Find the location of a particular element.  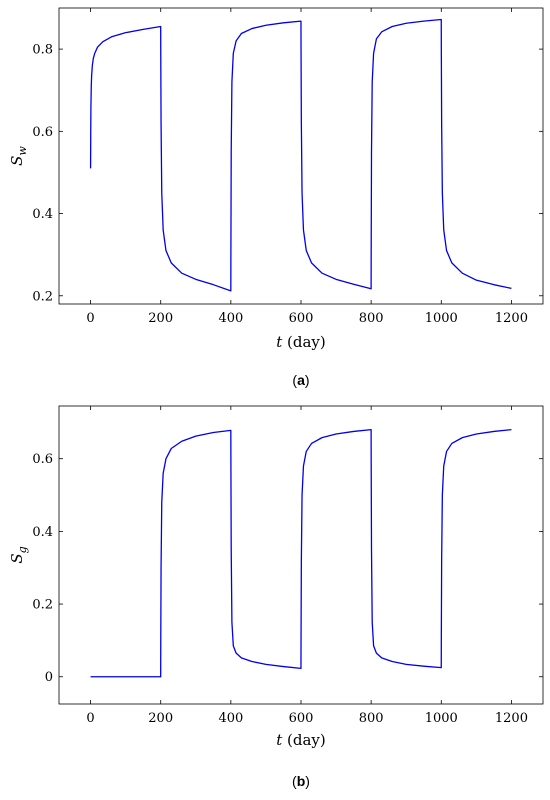

y-tick-label: 0.8 is located at coordinates (42, 50).